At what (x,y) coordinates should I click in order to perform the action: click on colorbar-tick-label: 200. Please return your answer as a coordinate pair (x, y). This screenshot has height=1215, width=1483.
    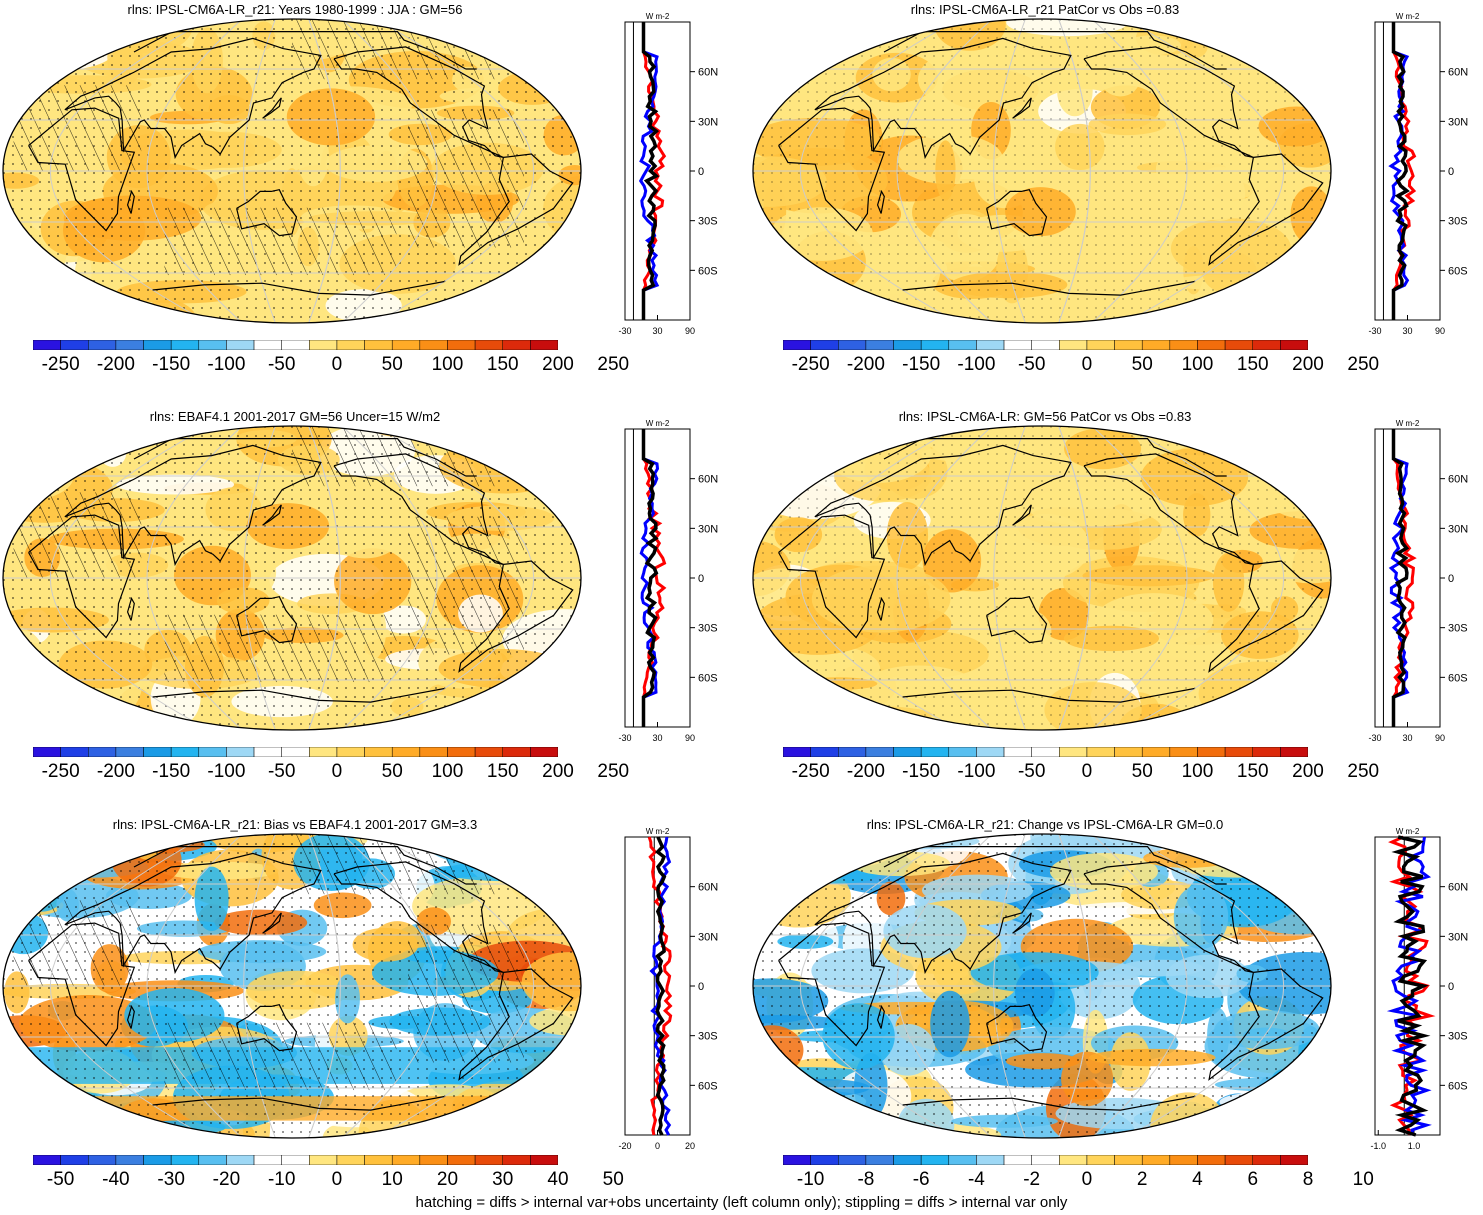
    Looking at the image, I should click on (558, 771).